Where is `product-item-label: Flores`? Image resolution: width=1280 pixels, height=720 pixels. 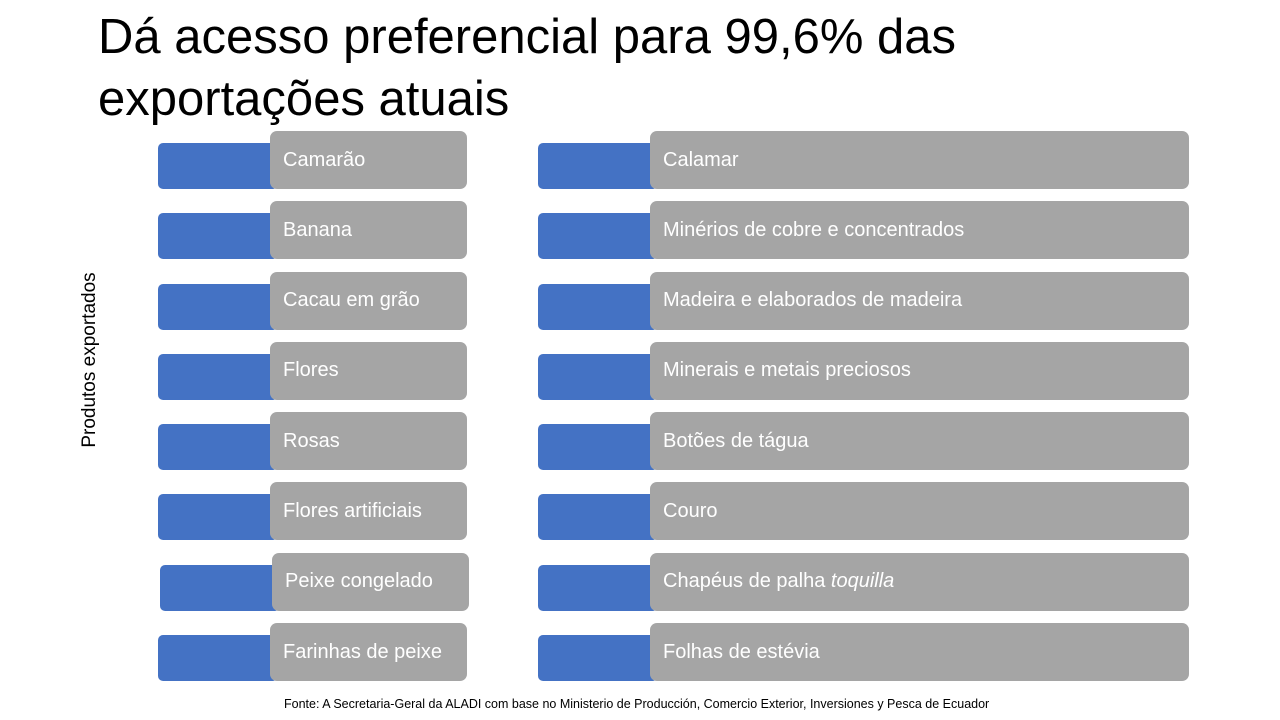
product-item-label: Flores is located at coordinates (311, 370).